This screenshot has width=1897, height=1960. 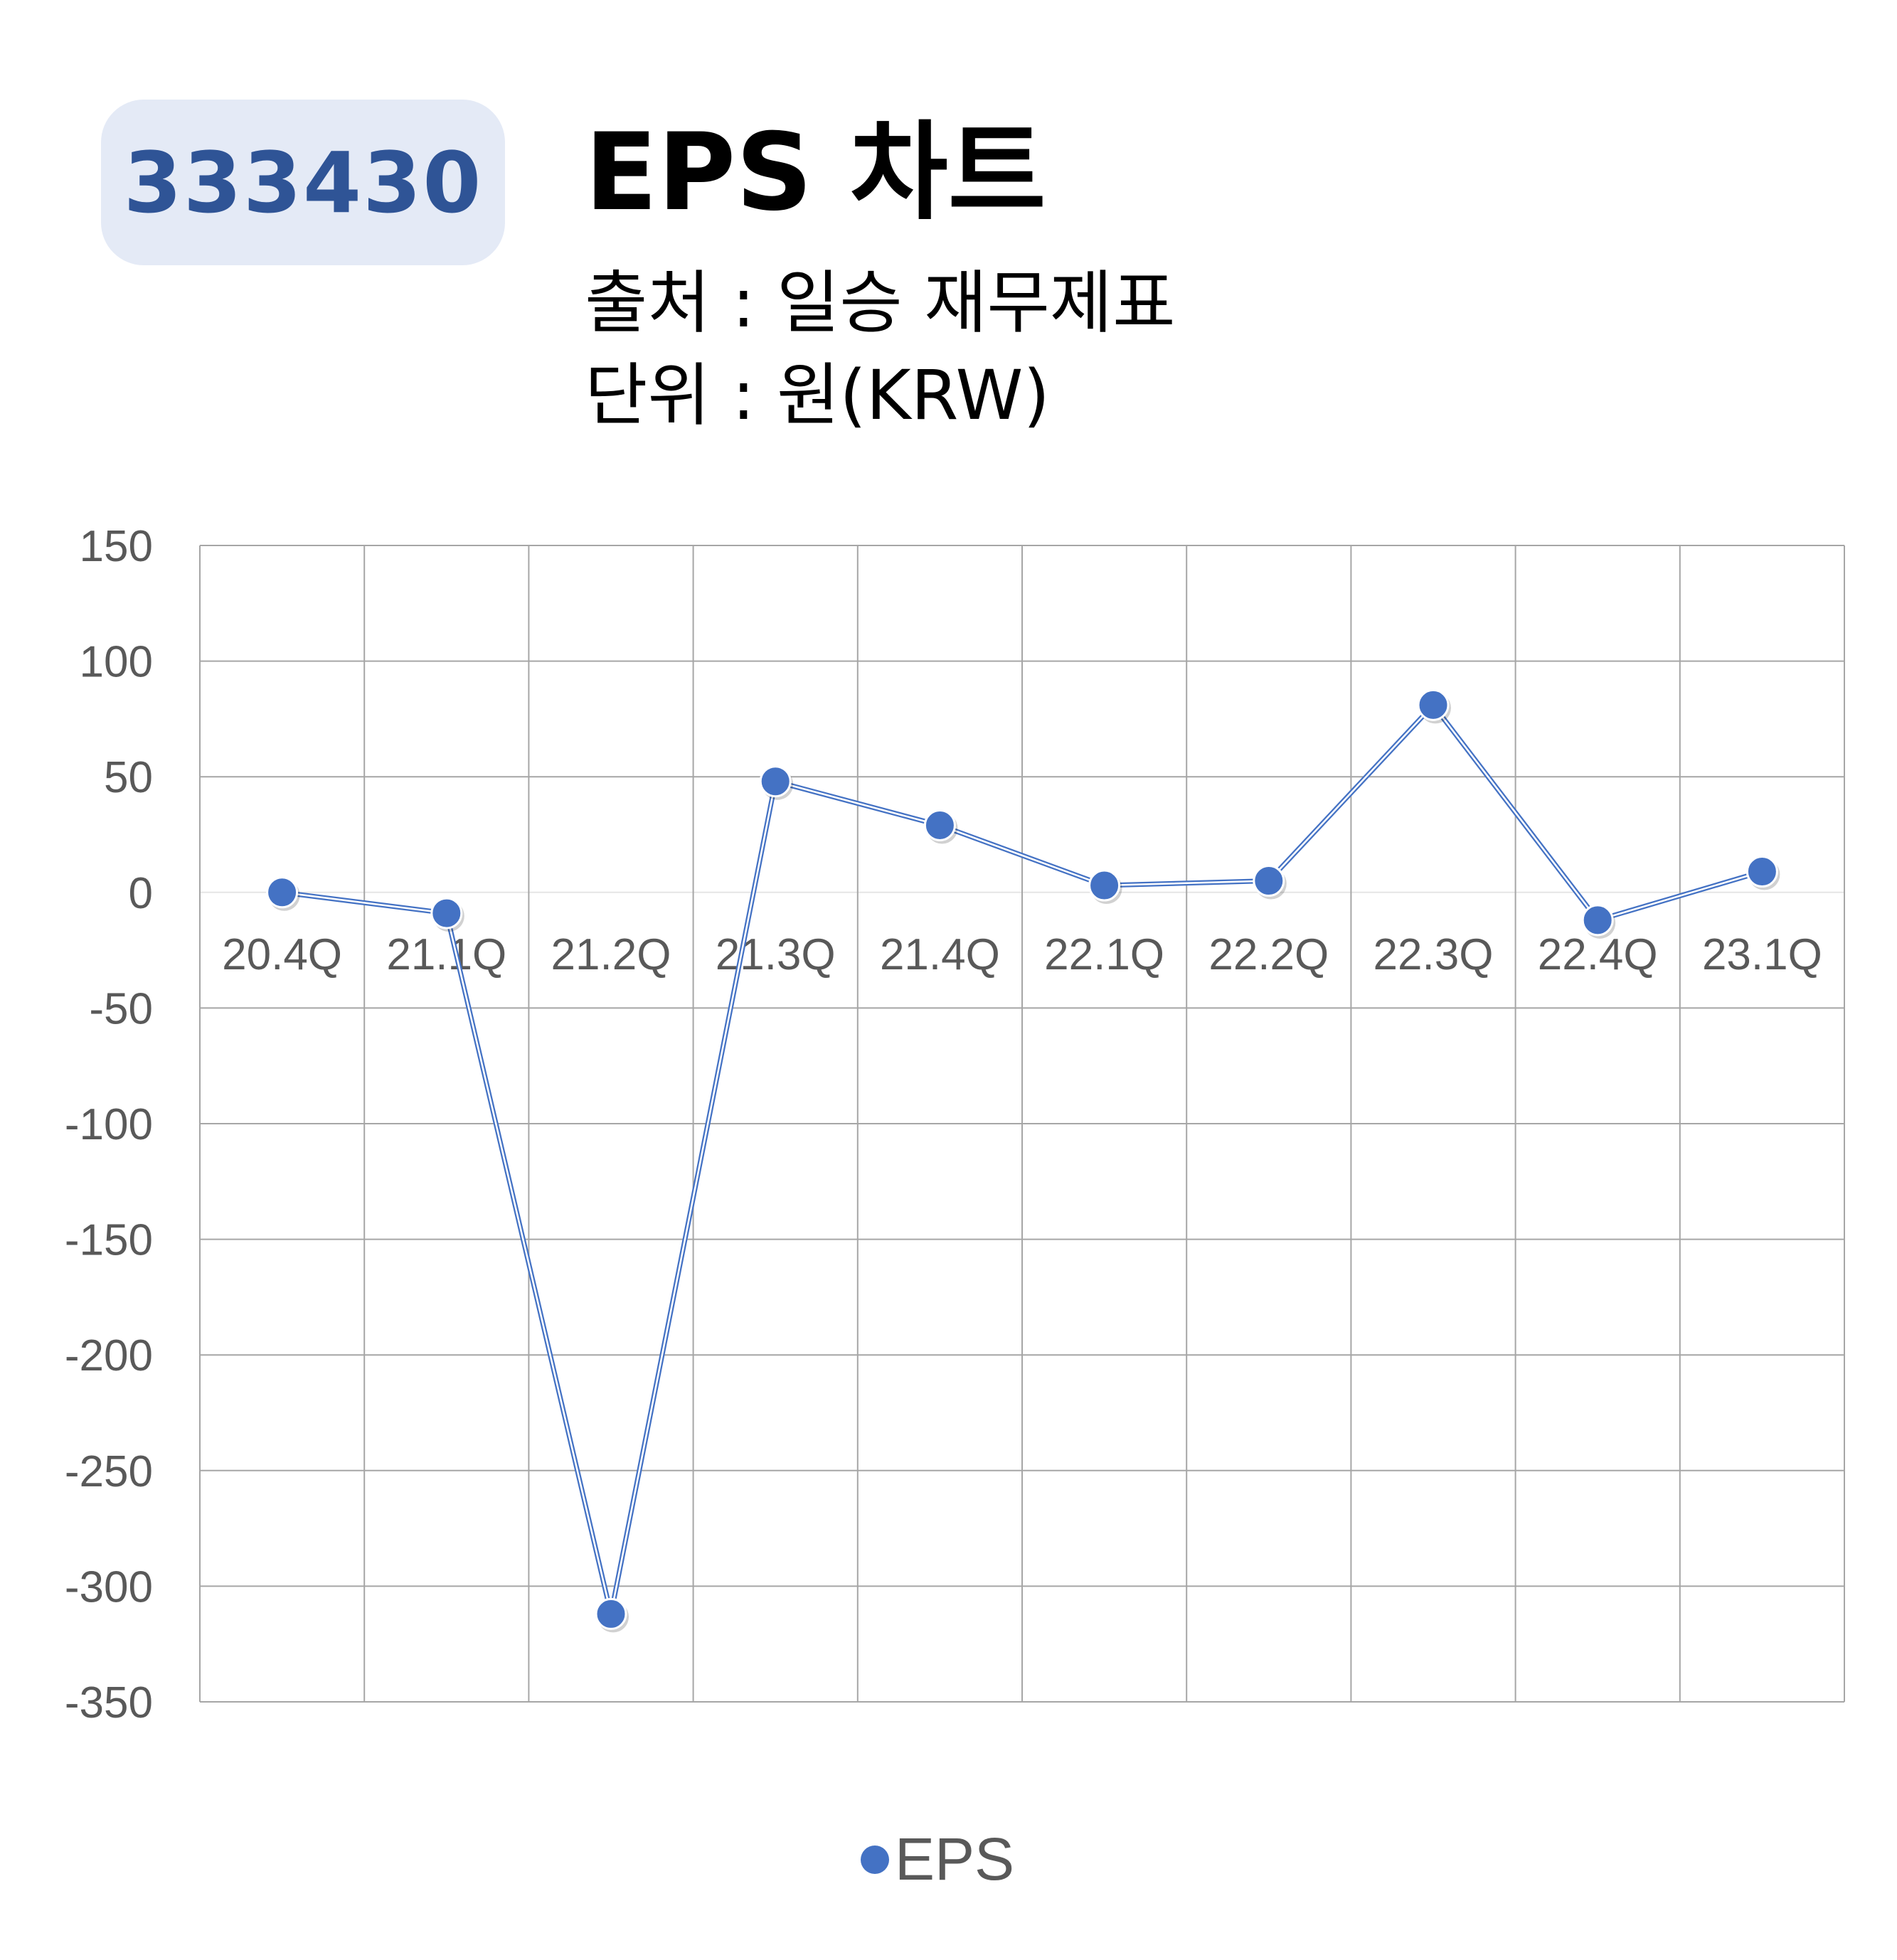 I want to click on y-axis-ticks: 150 100 50 0 -50 -100 -150 -200 -250 -300 -350, so click(x=109, y=1124).